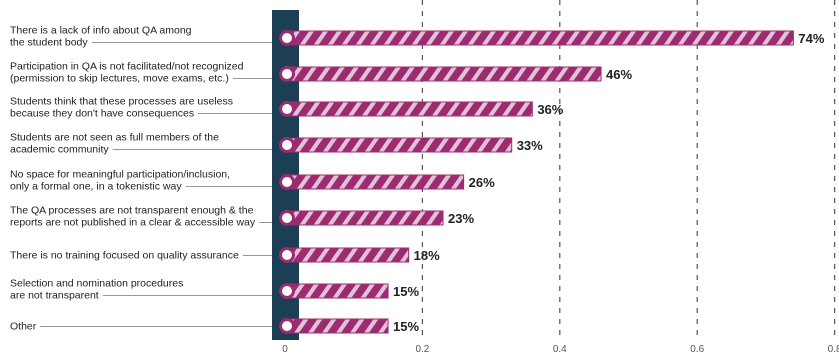 The height and width of the screenshot is (353, 839). I want to click on x-tick-label: 0.4, so click(560, 348).